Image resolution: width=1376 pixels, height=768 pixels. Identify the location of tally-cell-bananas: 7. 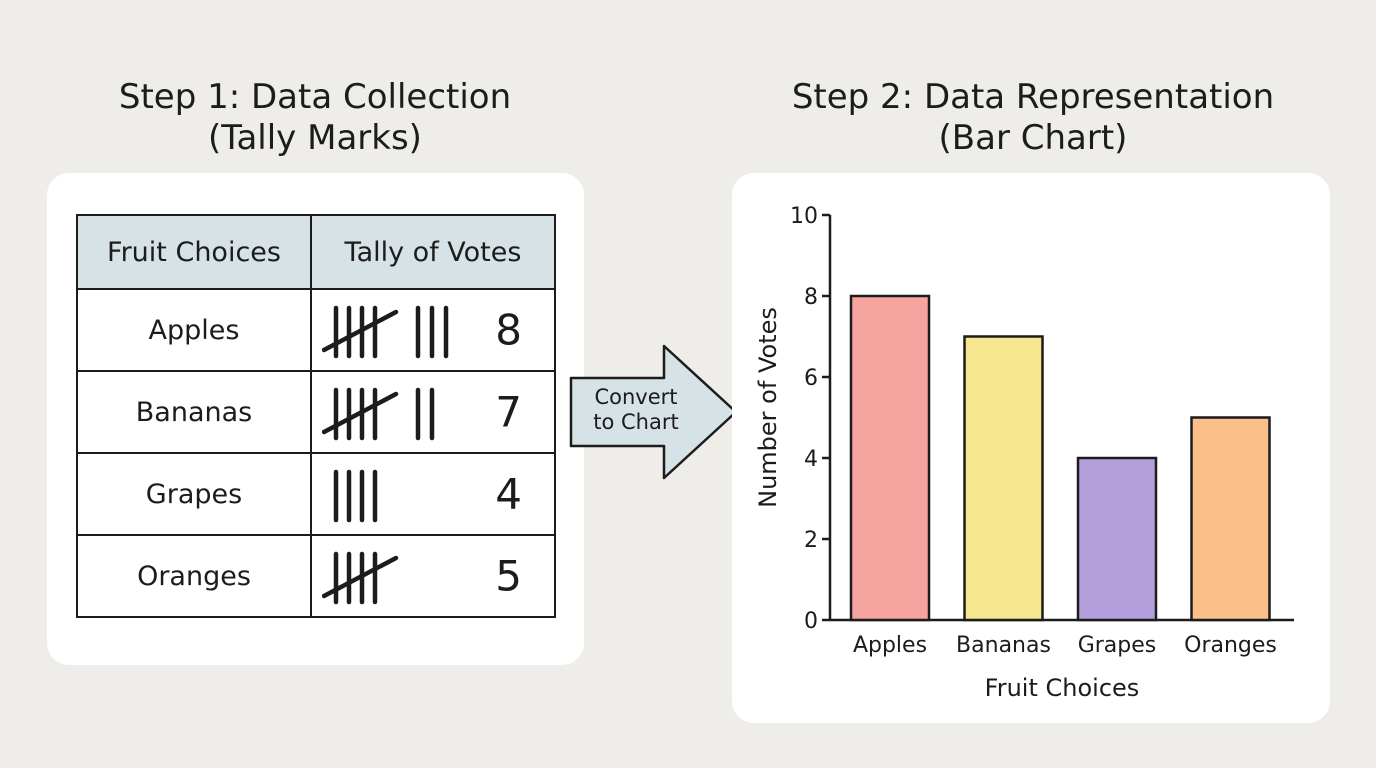
(433, 412).